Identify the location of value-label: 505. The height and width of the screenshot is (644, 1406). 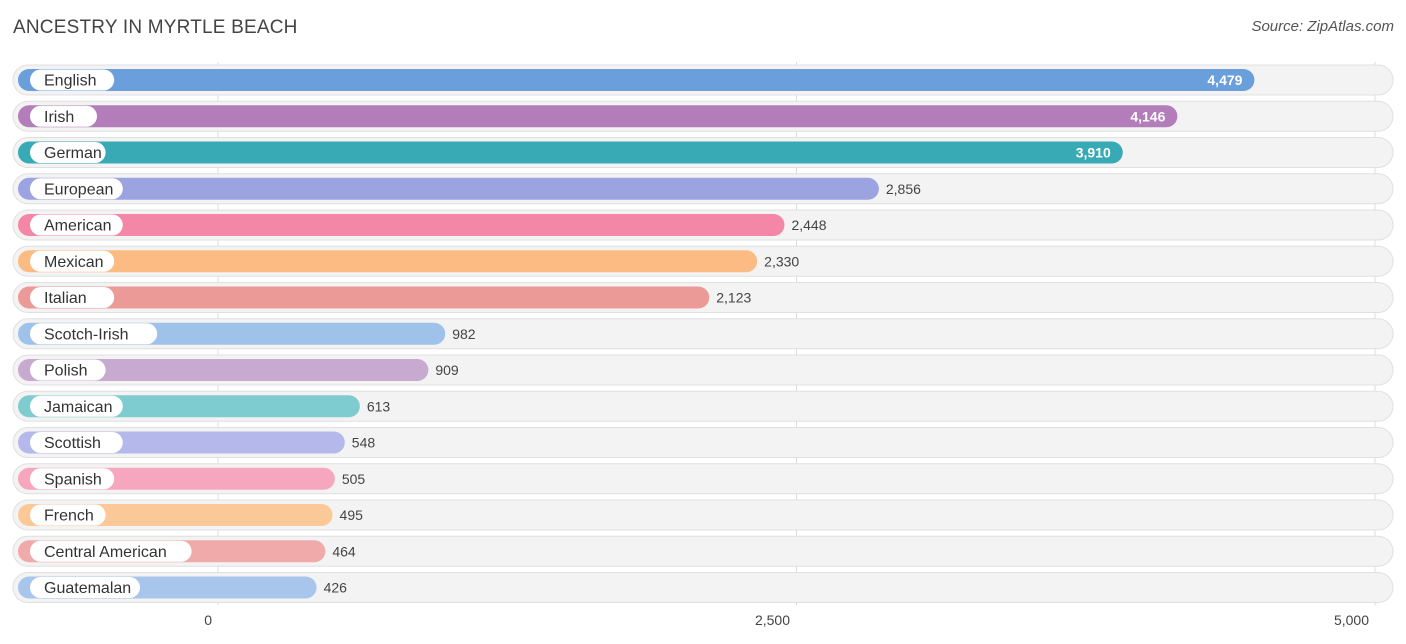
(354, 479).